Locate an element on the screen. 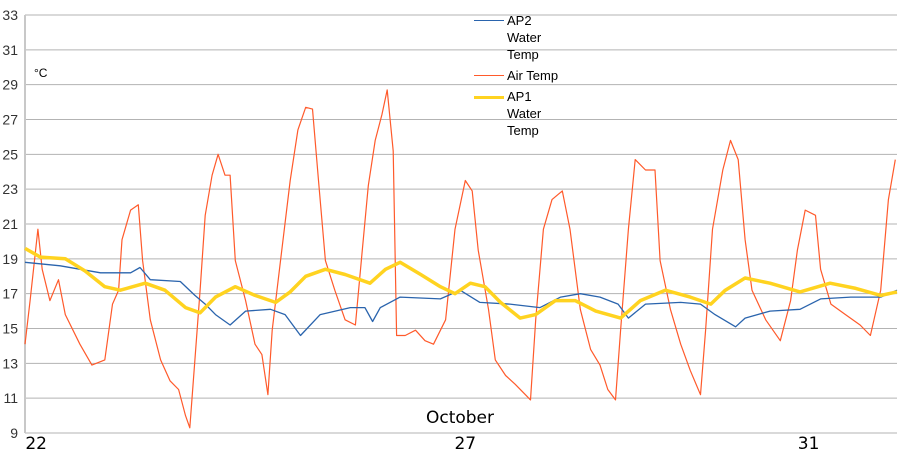 This screenshot has height=468, width=900. y-tick-label: 19 is located at coordinates (10, 259).